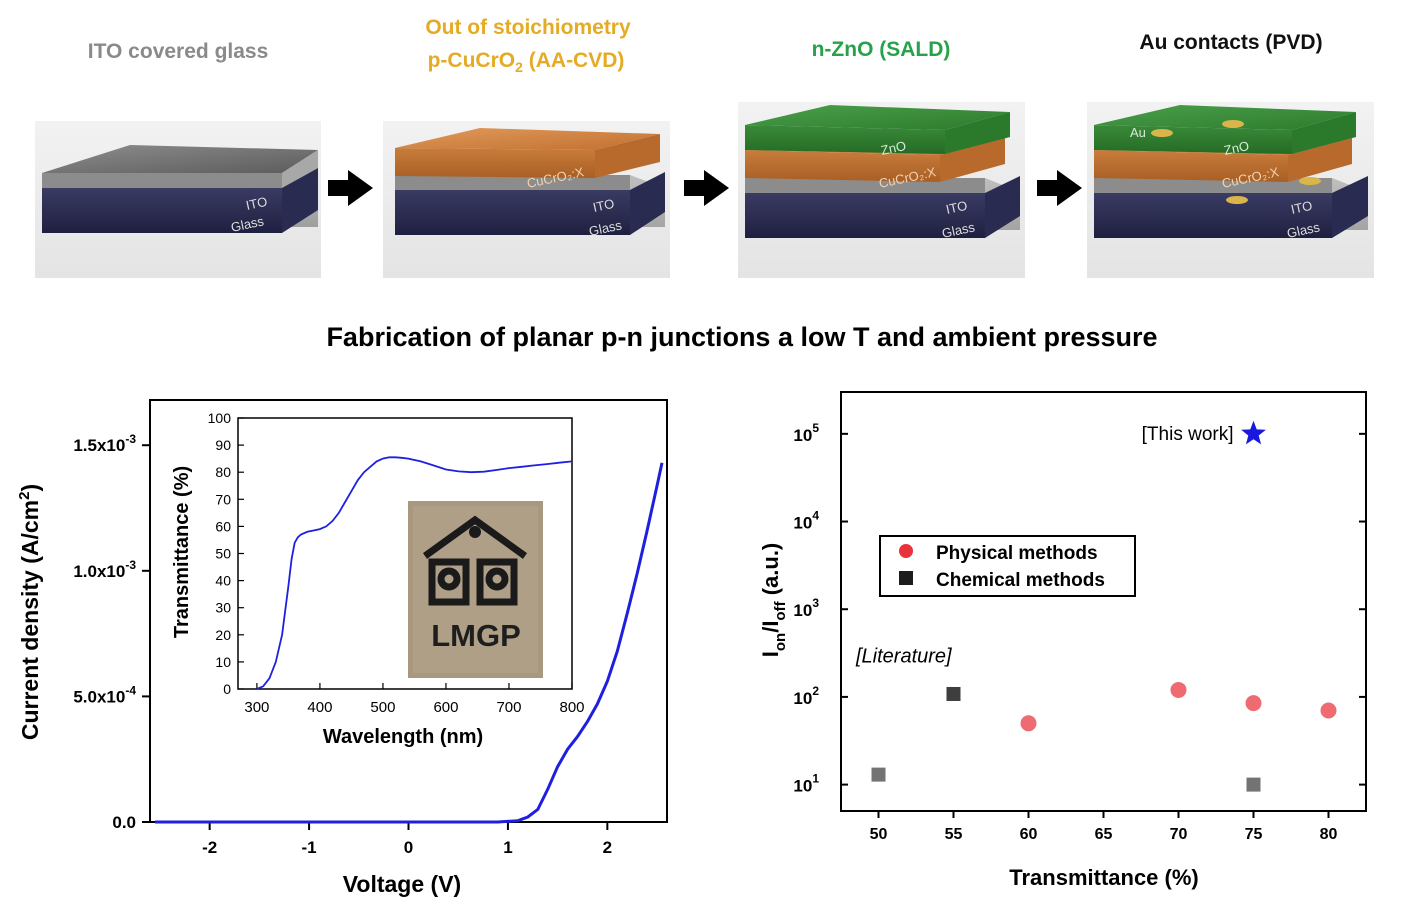 The image size is (1423, 922). I want to click on legend-box, so click(1007, 566).